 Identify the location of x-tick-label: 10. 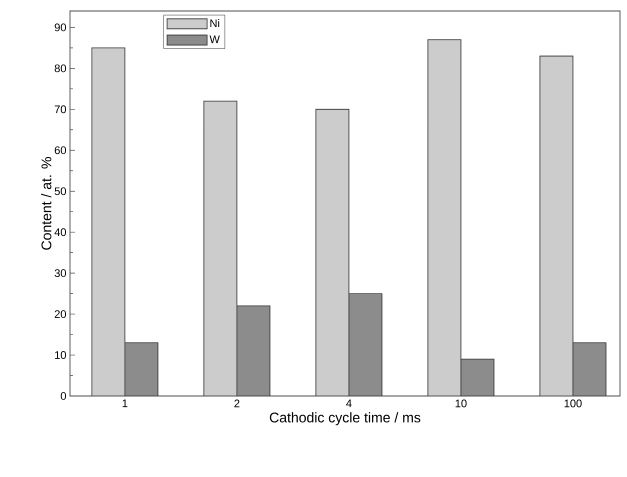
(461, 404).